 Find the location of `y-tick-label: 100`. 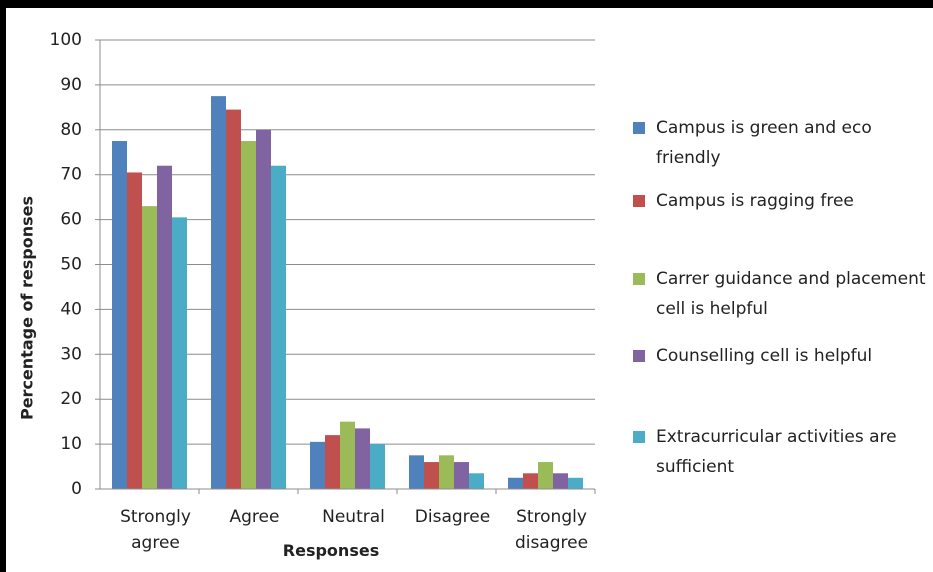

y-tick-label: 100 is located at coordinates (66, 40).